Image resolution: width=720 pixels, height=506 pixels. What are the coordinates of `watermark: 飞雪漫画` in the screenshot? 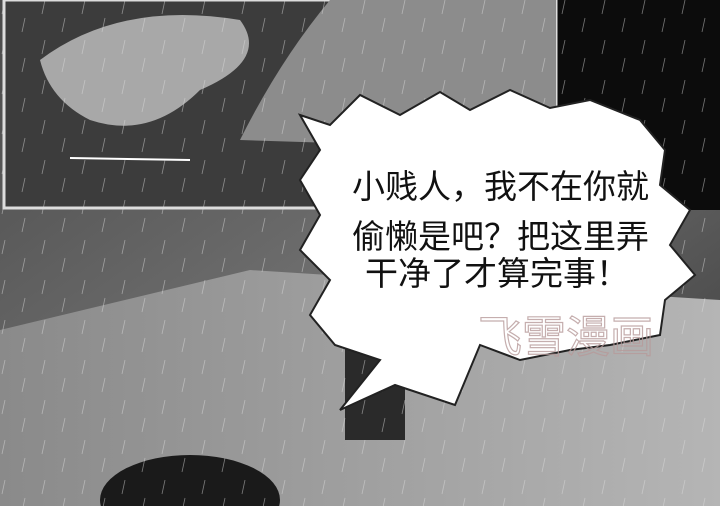 It's located at (566, 337).